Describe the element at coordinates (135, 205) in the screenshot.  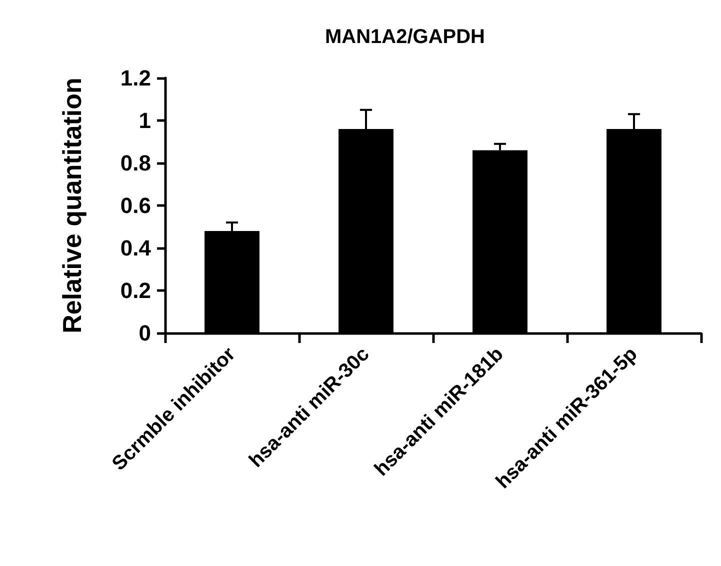
I see `y-tick-label: 0.6` at that location.